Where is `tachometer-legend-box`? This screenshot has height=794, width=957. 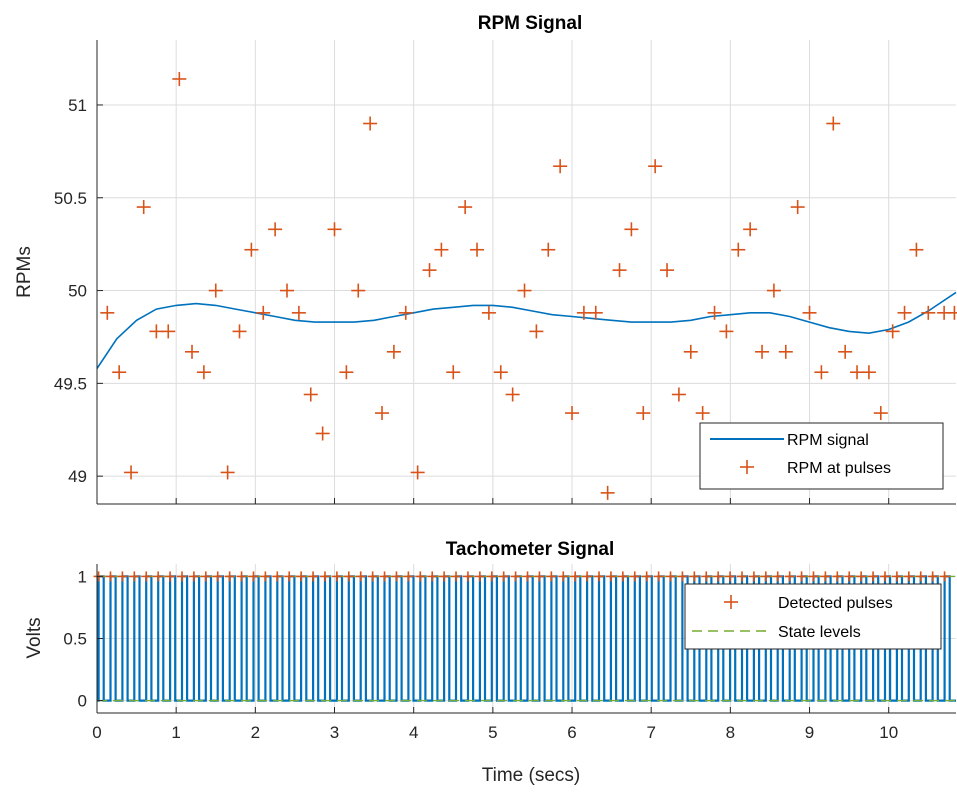
tachometer-legend-box is located at coordinates (813, 616).